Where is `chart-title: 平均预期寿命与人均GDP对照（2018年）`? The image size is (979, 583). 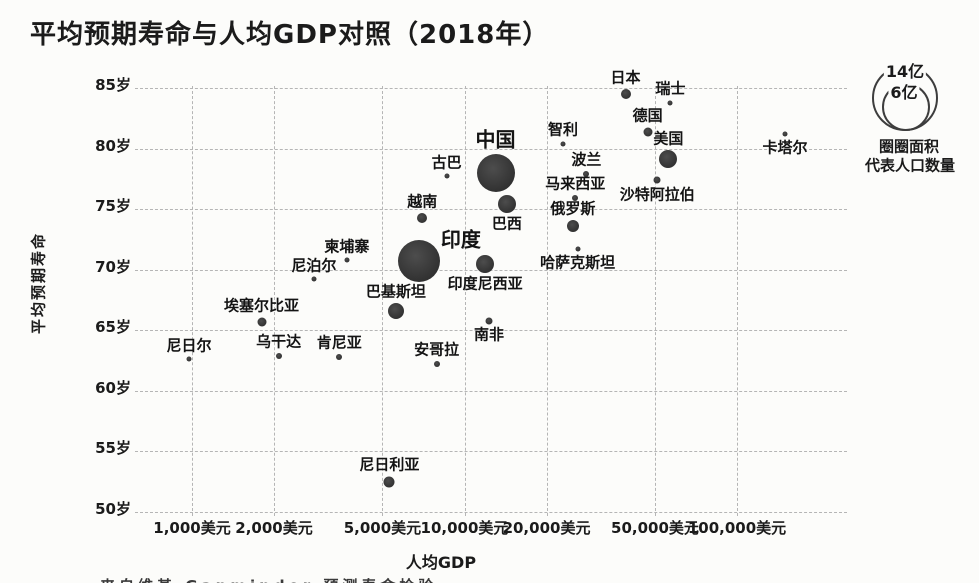
chart-title: 平均预期寿命与人均GDP对照（2018年） is located at coordinates (290, 35).